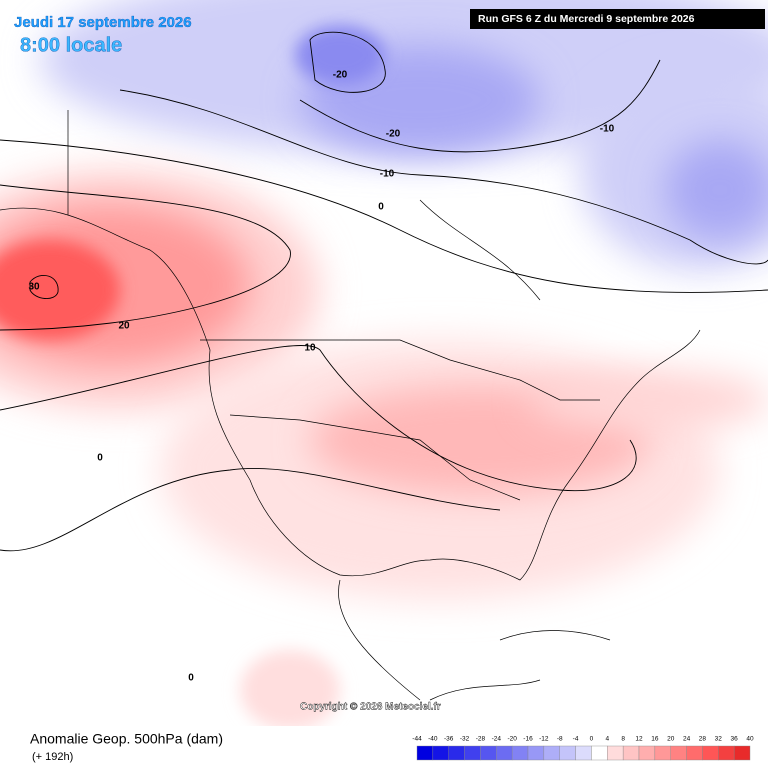 The image size is (768, 768). What do you see at coordinates (126, 739) in the screenshot?
I see `footer-title: Anomalie Geop. 500hPa (dam)` at bounding box center [126, 739].